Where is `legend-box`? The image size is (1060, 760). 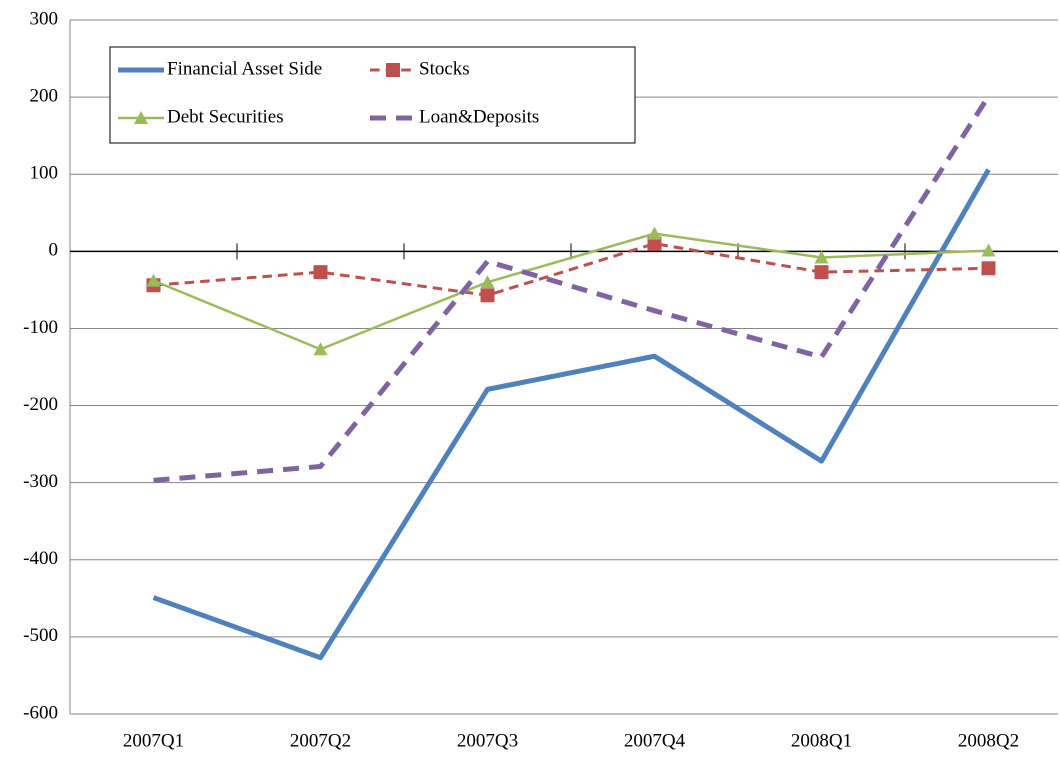
legend-box is located at coordinates (372, 95).